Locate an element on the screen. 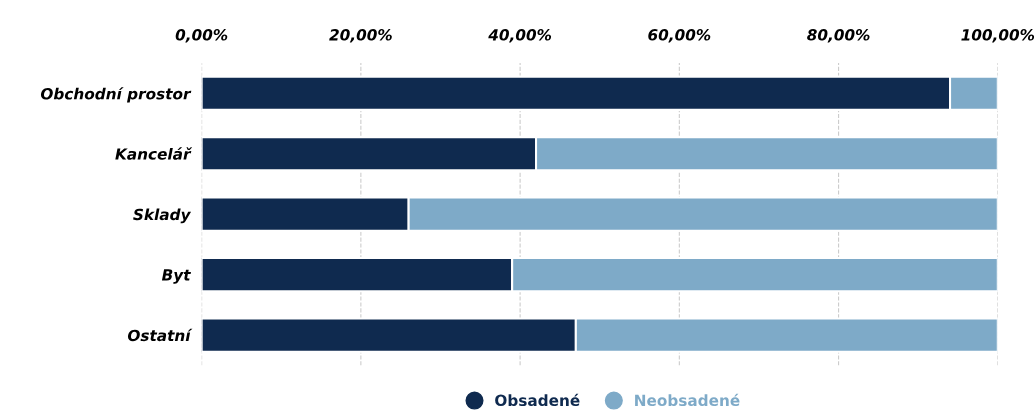 The image size is (1034, 420). y-tick-label: Sklady is located at coordinates (162, 216).